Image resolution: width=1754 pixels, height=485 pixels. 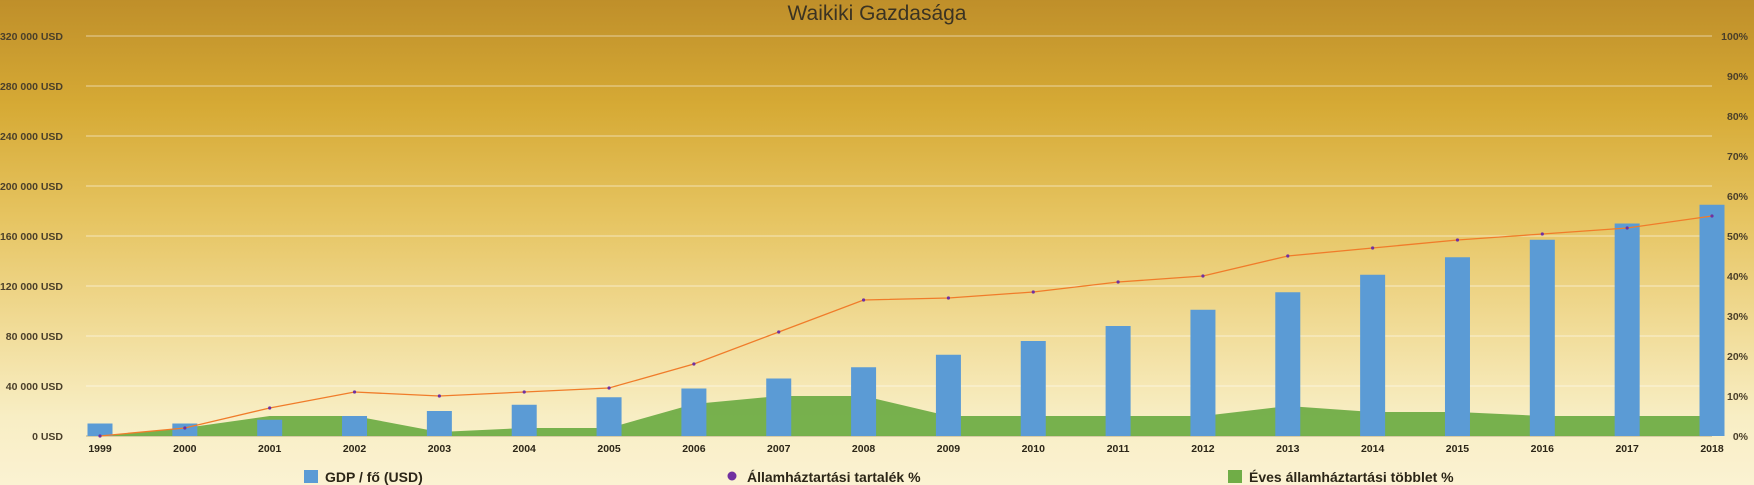 What do you see at coordinates (1034, 449) in the screenshot?
I see `x-tick-label: 2010` at bounding box center [1034, 449].